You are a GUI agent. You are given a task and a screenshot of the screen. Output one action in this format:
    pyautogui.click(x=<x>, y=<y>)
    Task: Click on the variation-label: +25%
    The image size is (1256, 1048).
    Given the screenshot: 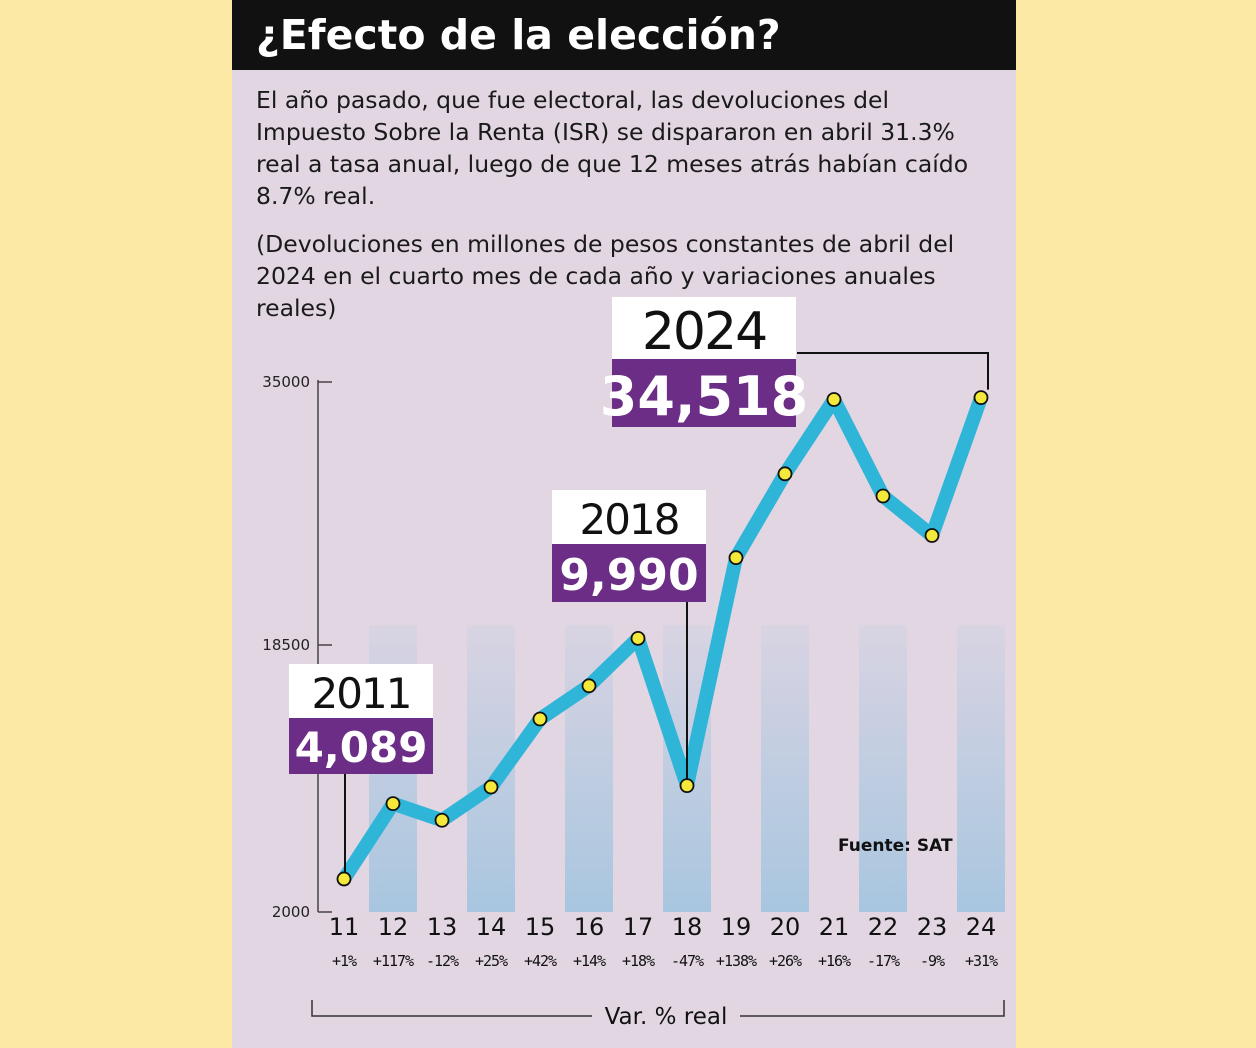 What is the action you would take?
    pyautogui.click(x=491, y=961)
    